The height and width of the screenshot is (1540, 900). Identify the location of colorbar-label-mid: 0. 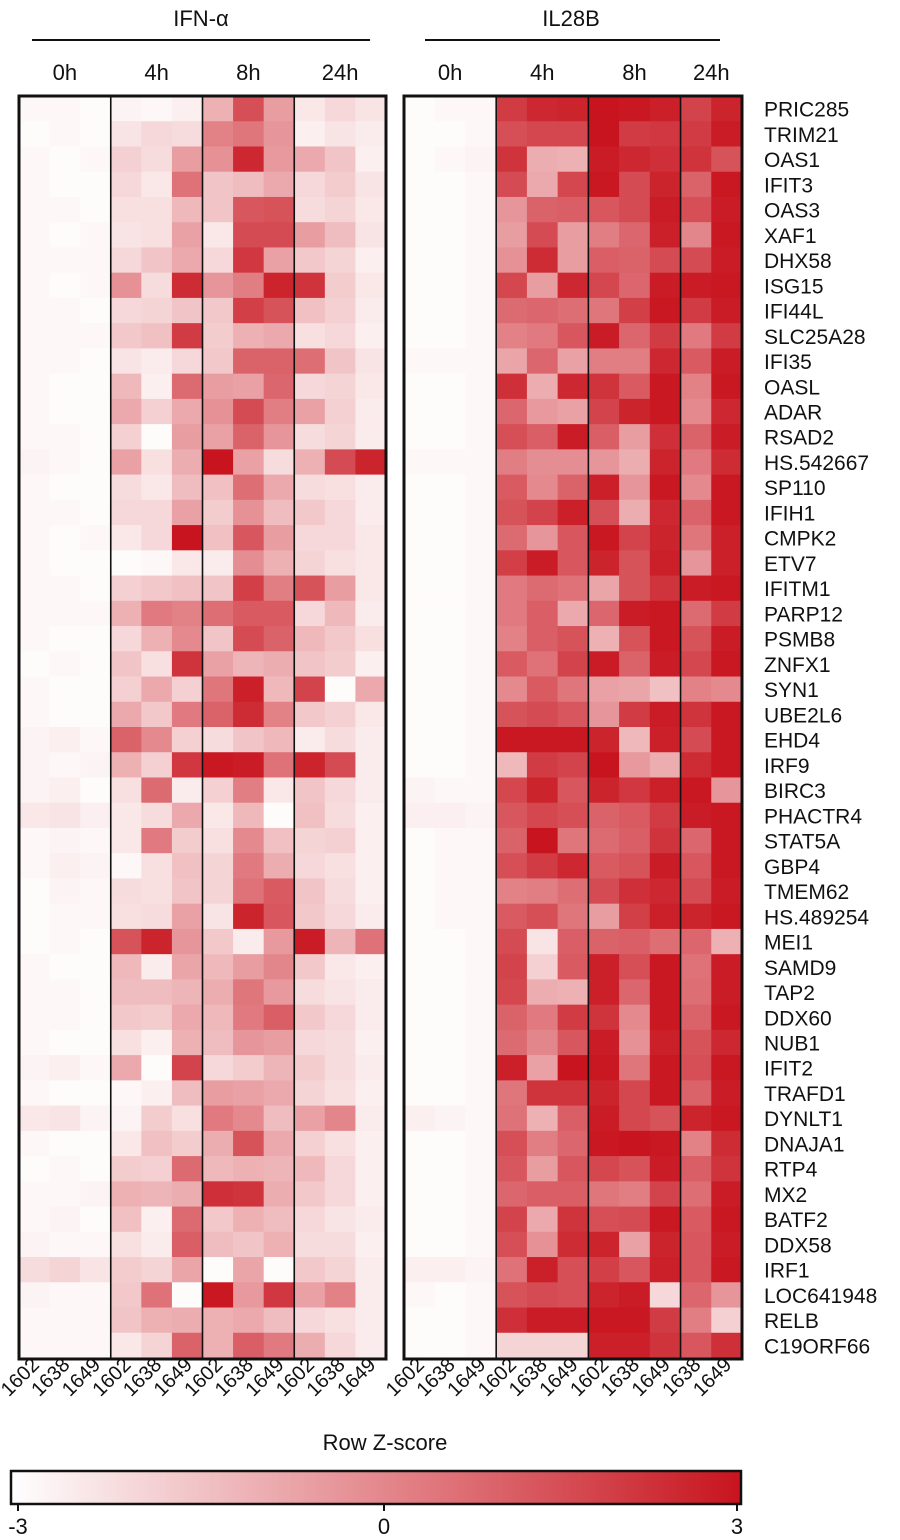
(384, 1526).